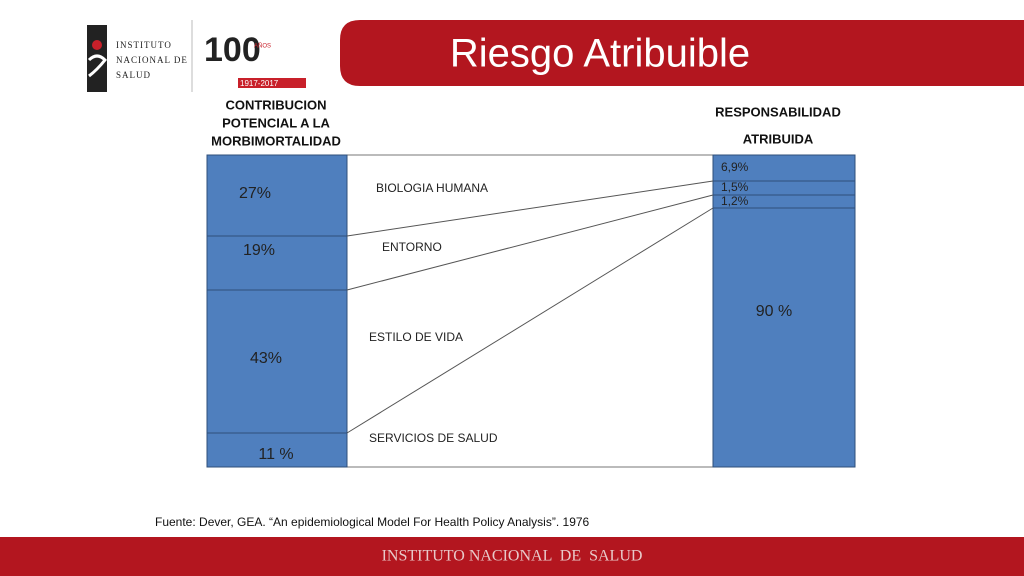  Describe the element at coordinates (778, 138) in the screenshot. I see `right-heading: ATRIBUIDA` at that location.